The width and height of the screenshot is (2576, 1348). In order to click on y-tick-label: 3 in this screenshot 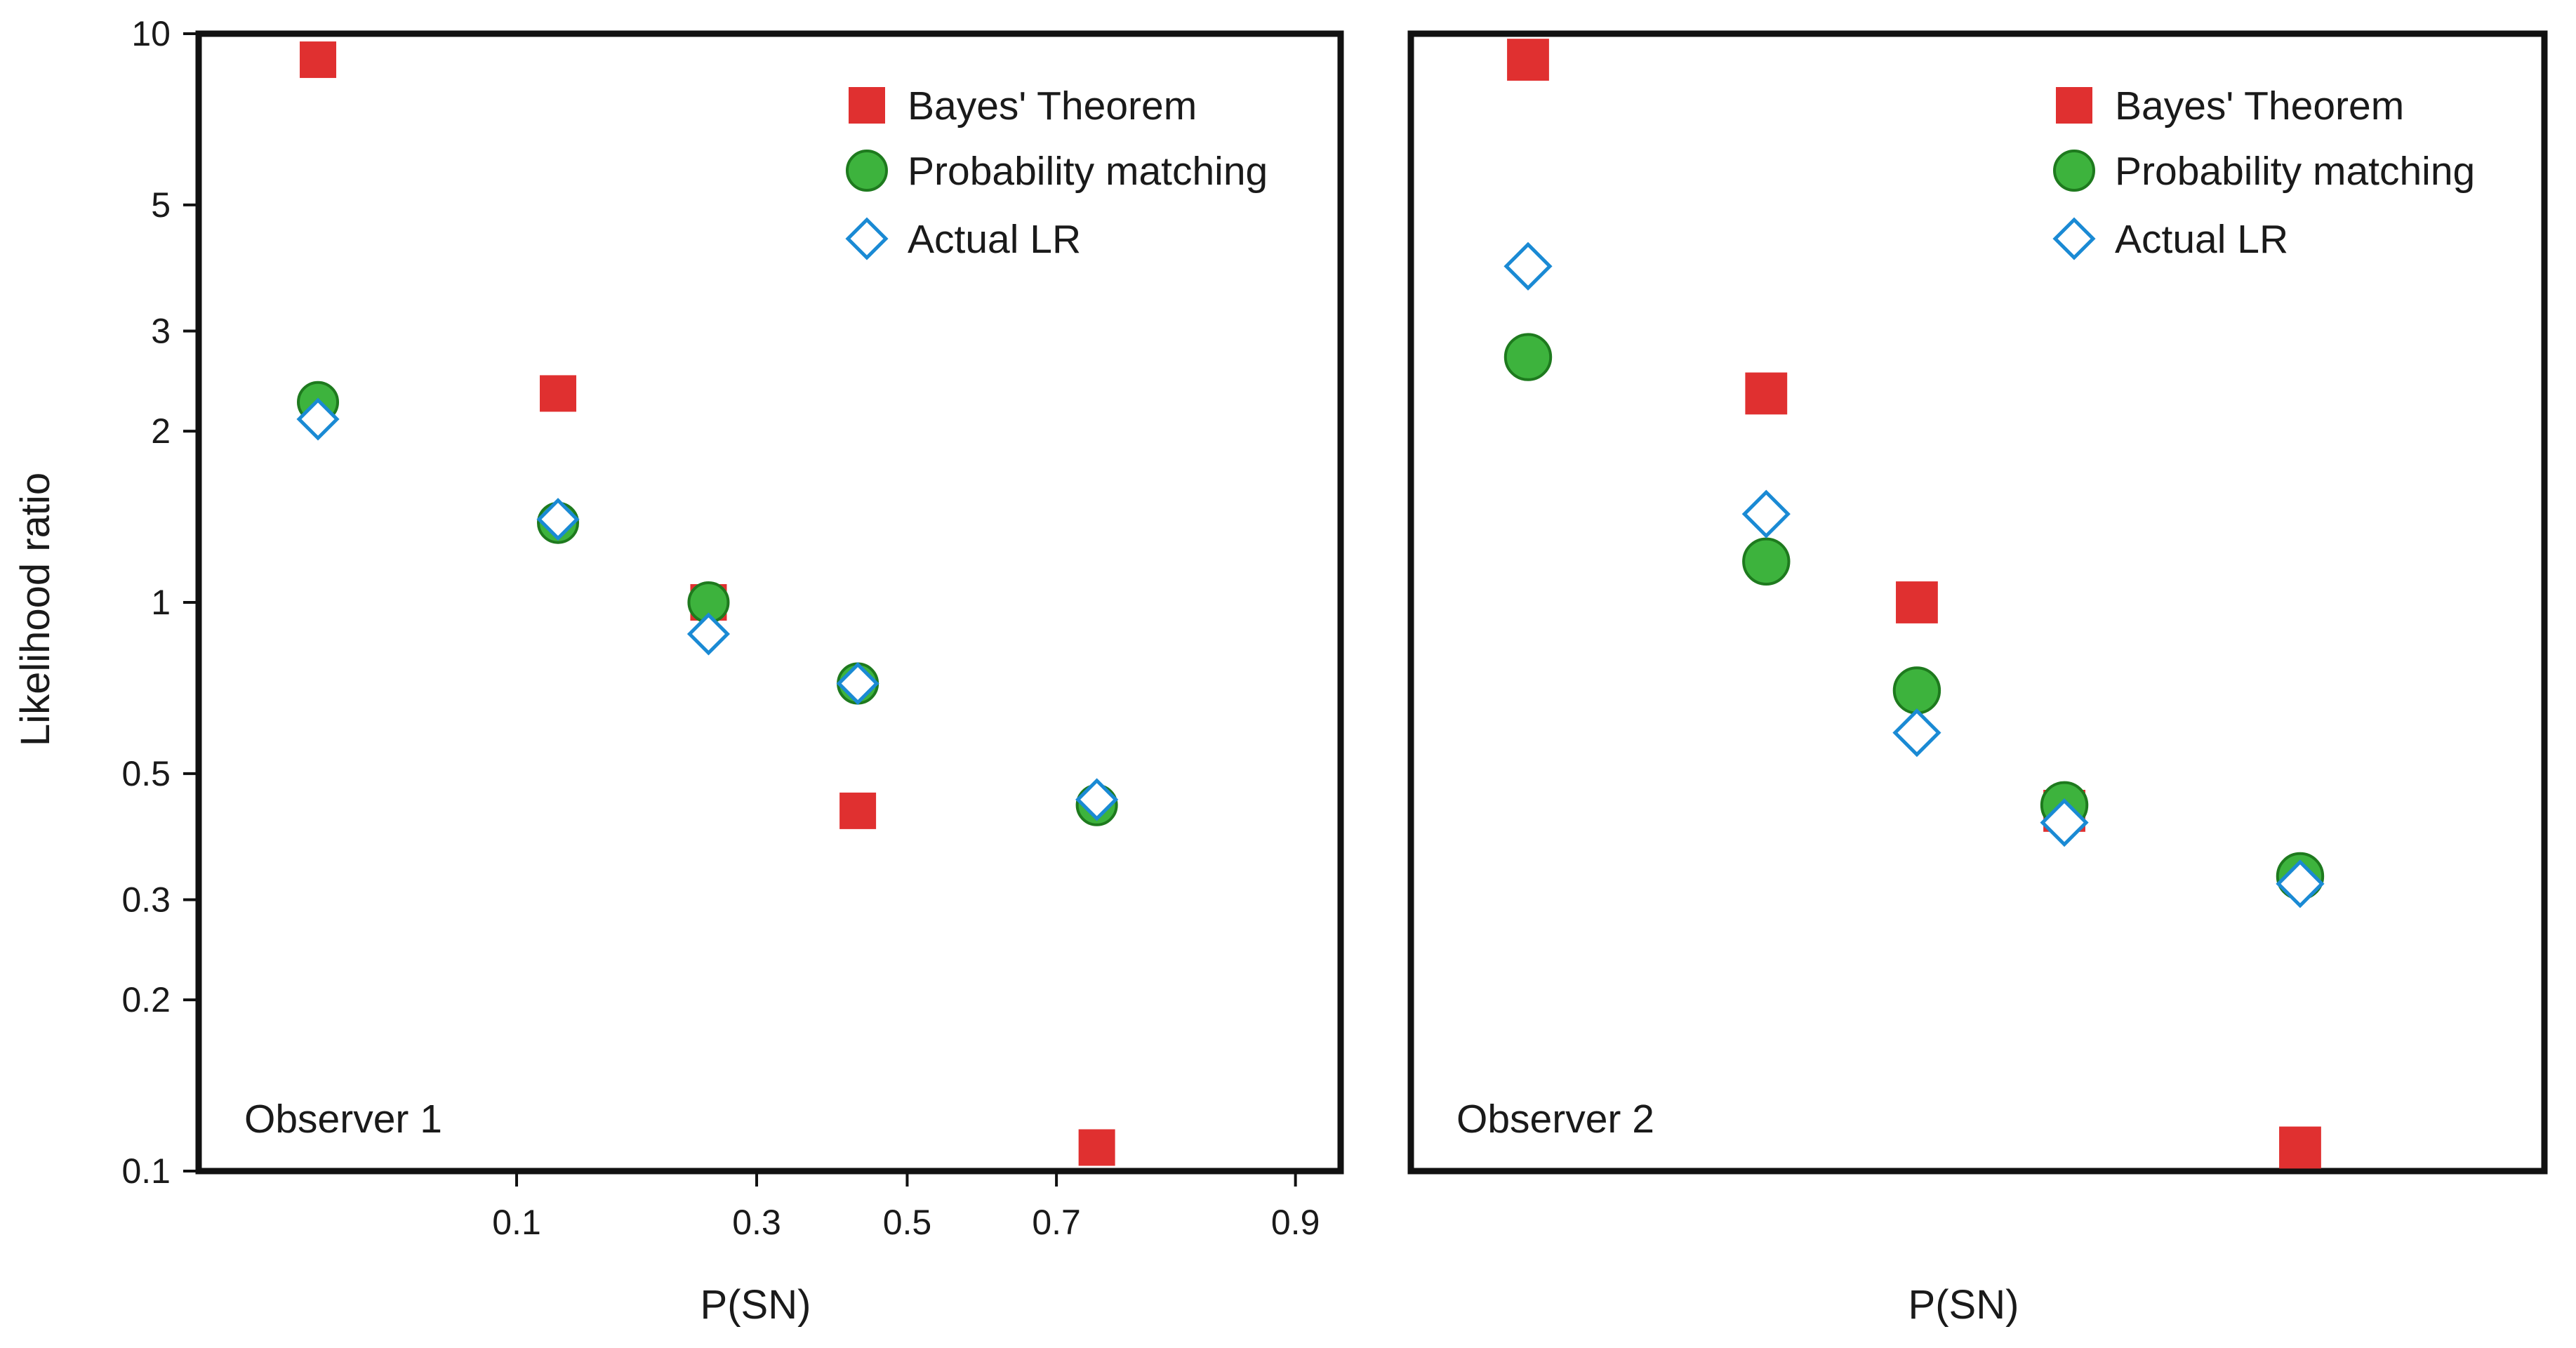, I will do `click(161, 331)`.